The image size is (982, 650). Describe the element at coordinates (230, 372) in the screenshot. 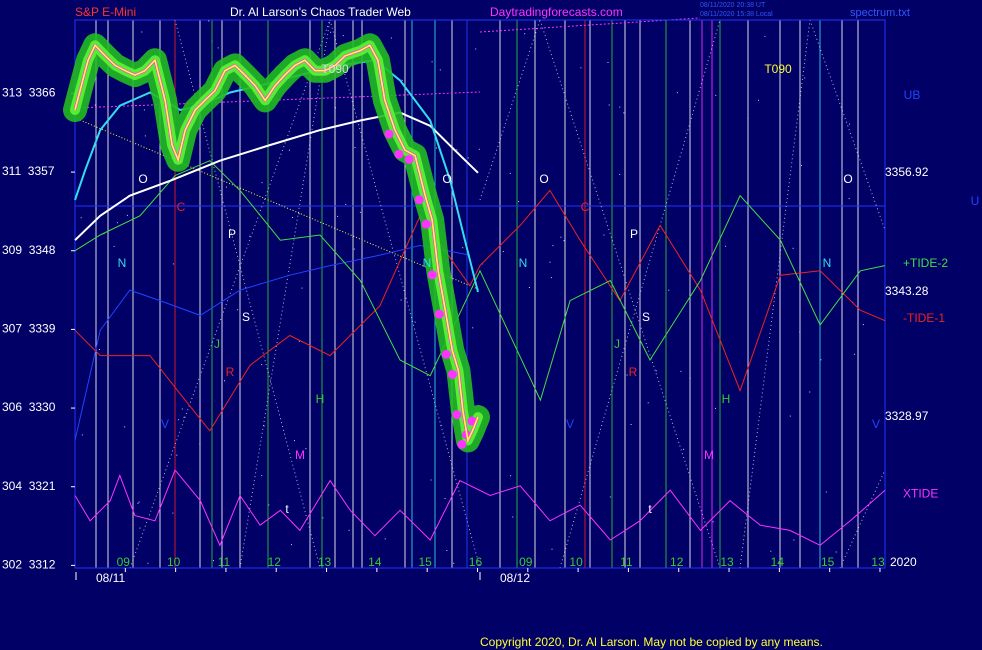

I see `annotation: R` at that location.